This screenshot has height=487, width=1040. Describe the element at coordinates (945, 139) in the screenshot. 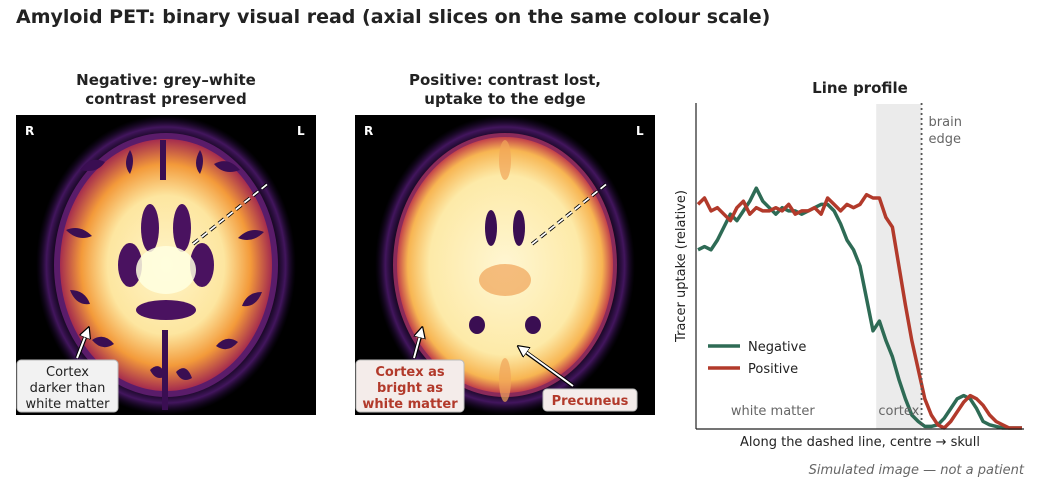

I see `brain-edge-label-line2: edge` at that location.